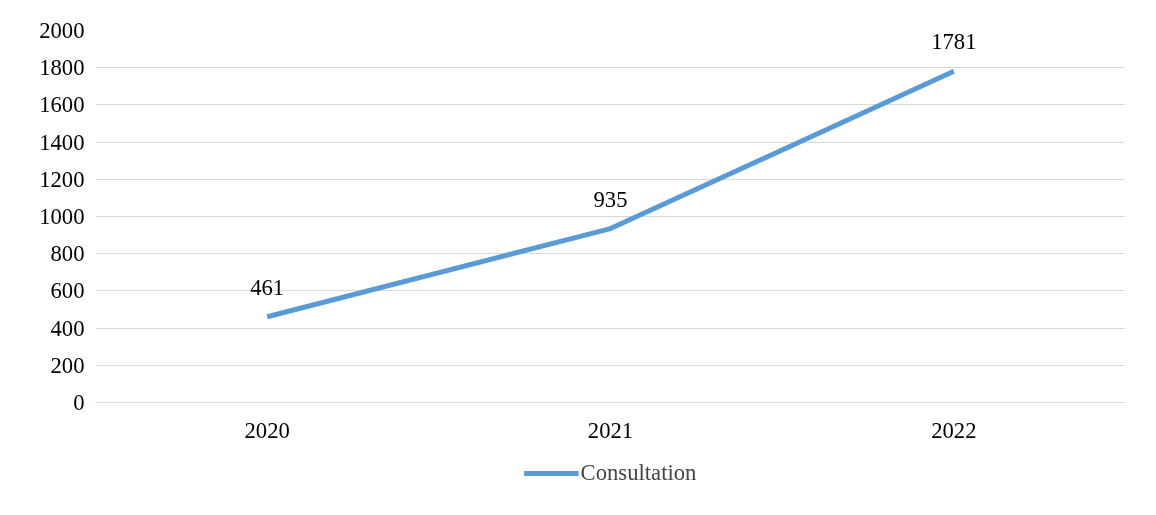 The height and width of the screenshot is (515, 1156). I want to click on y-tick-label: 1200, so click(62, 179).